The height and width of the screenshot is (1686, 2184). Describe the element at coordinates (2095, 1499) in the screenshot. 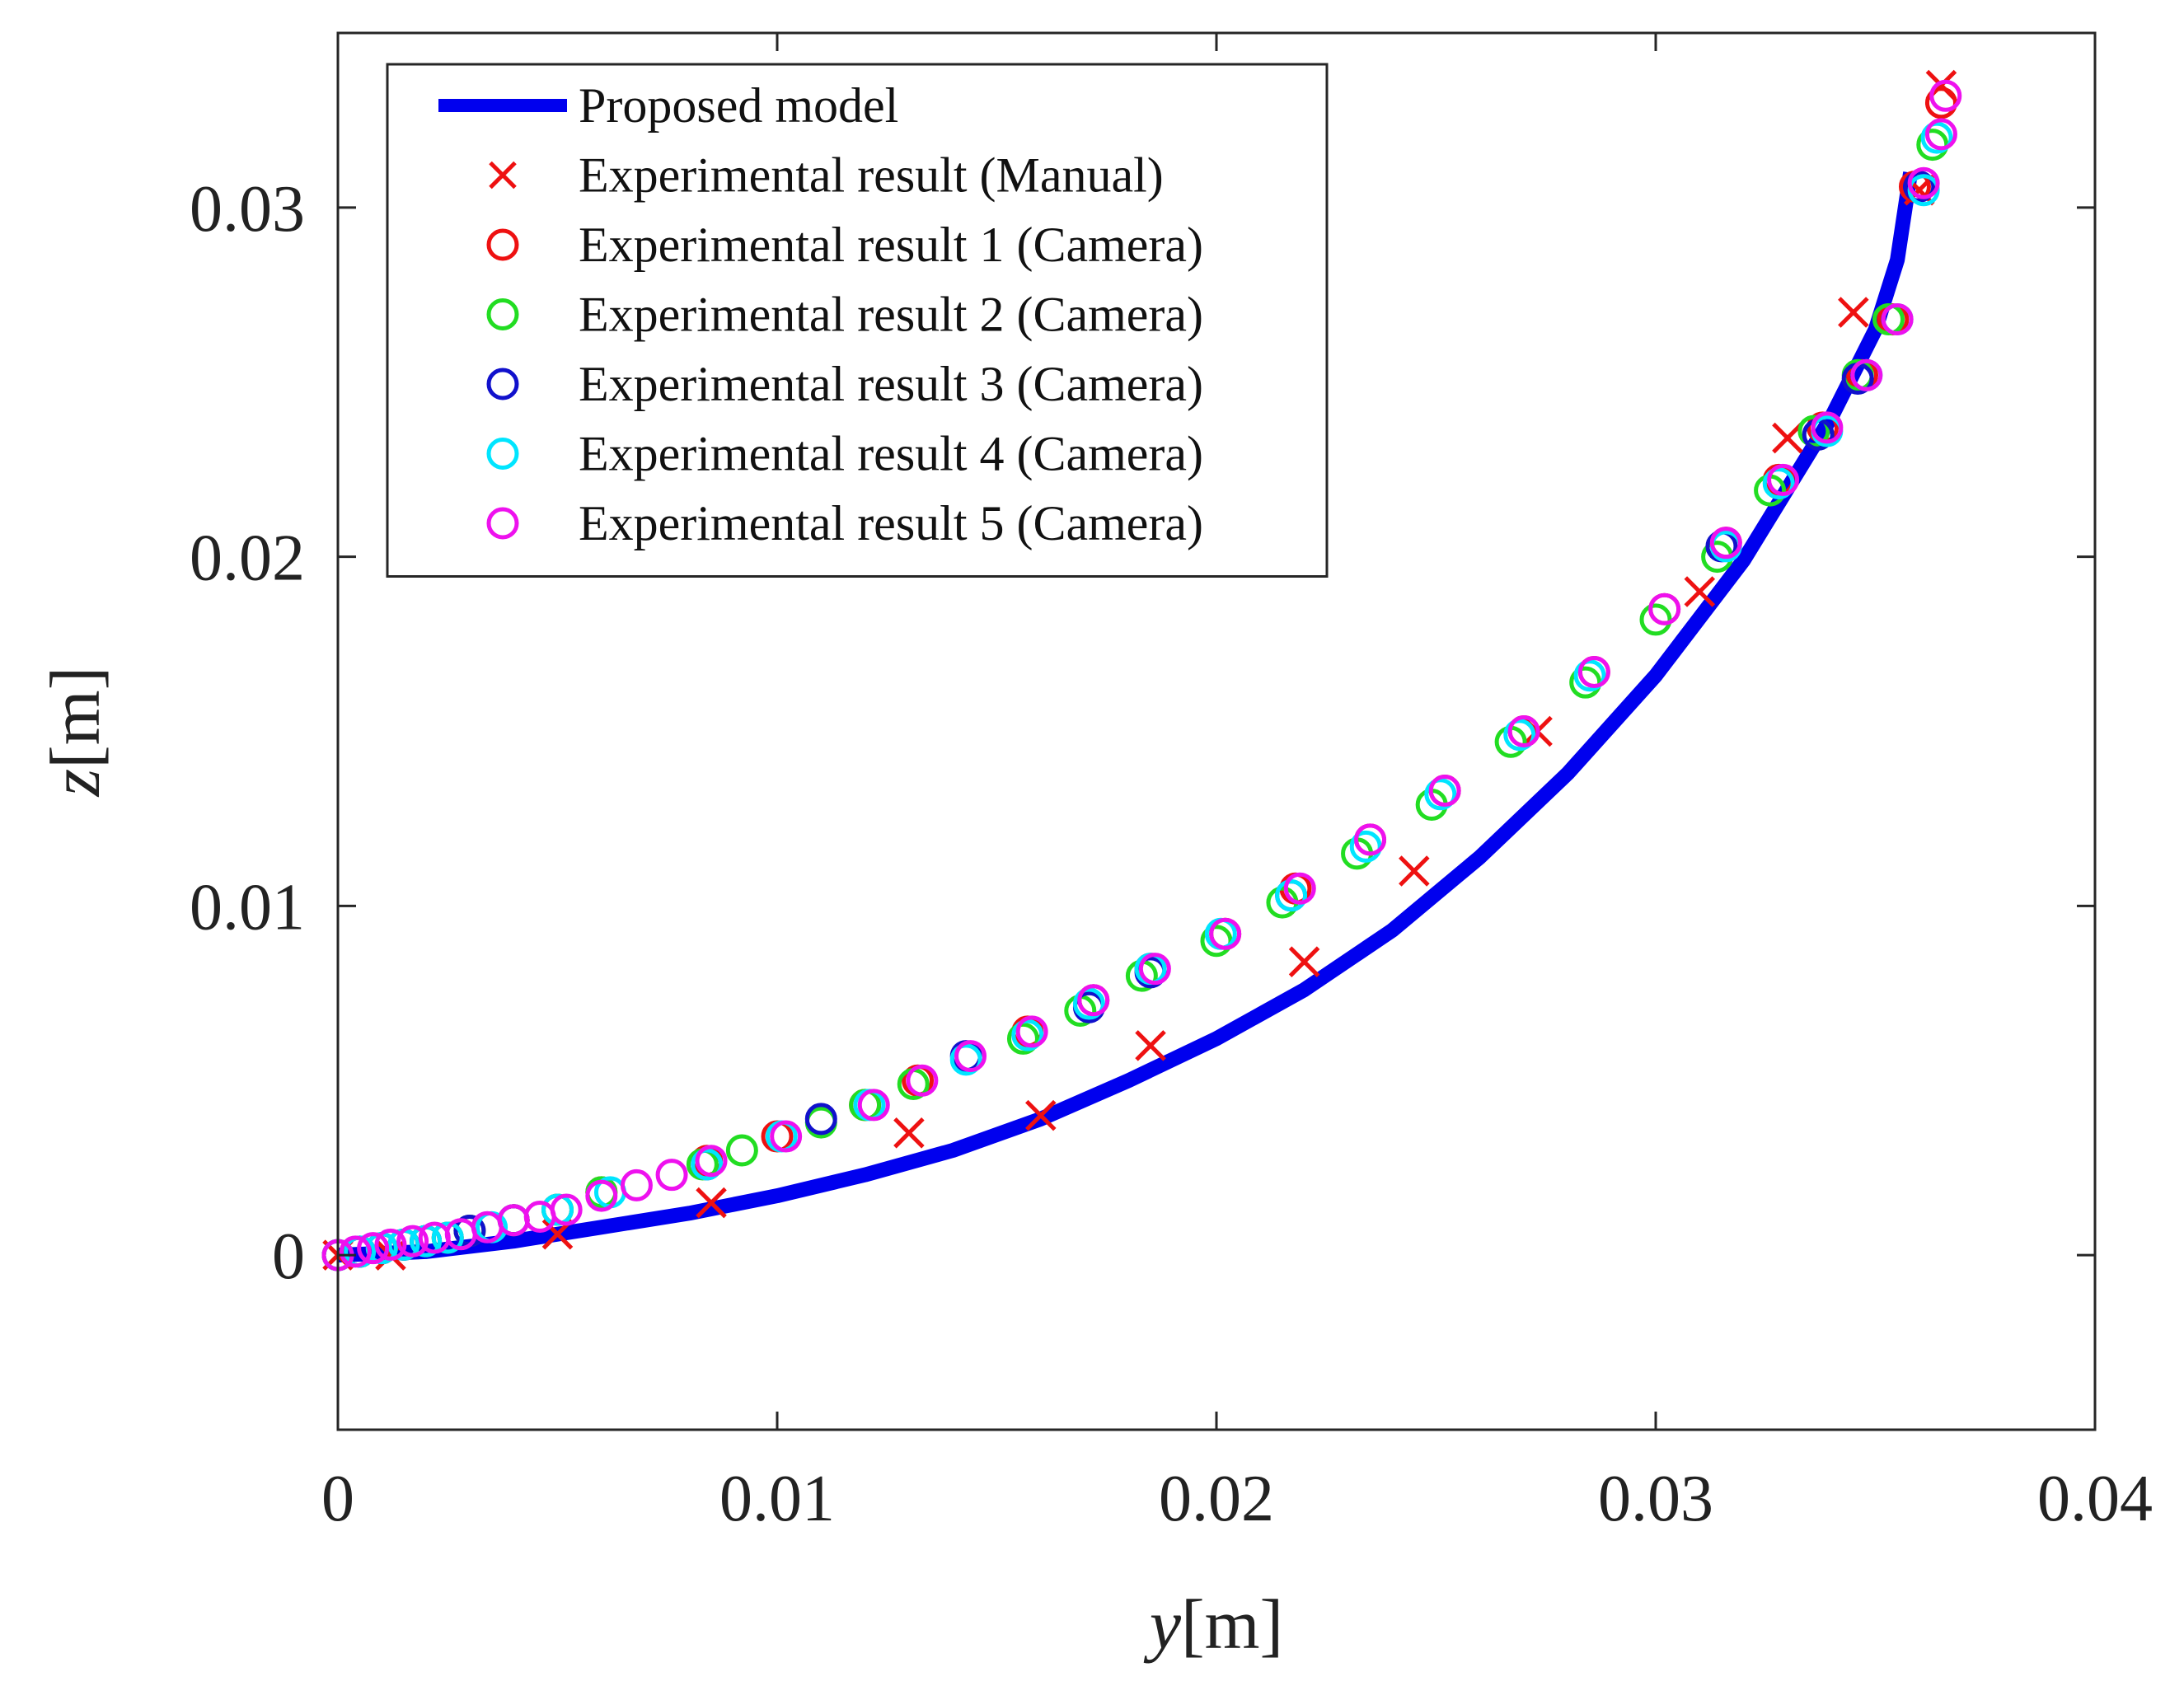

I see `x-tick-label: 0.04` at that location.